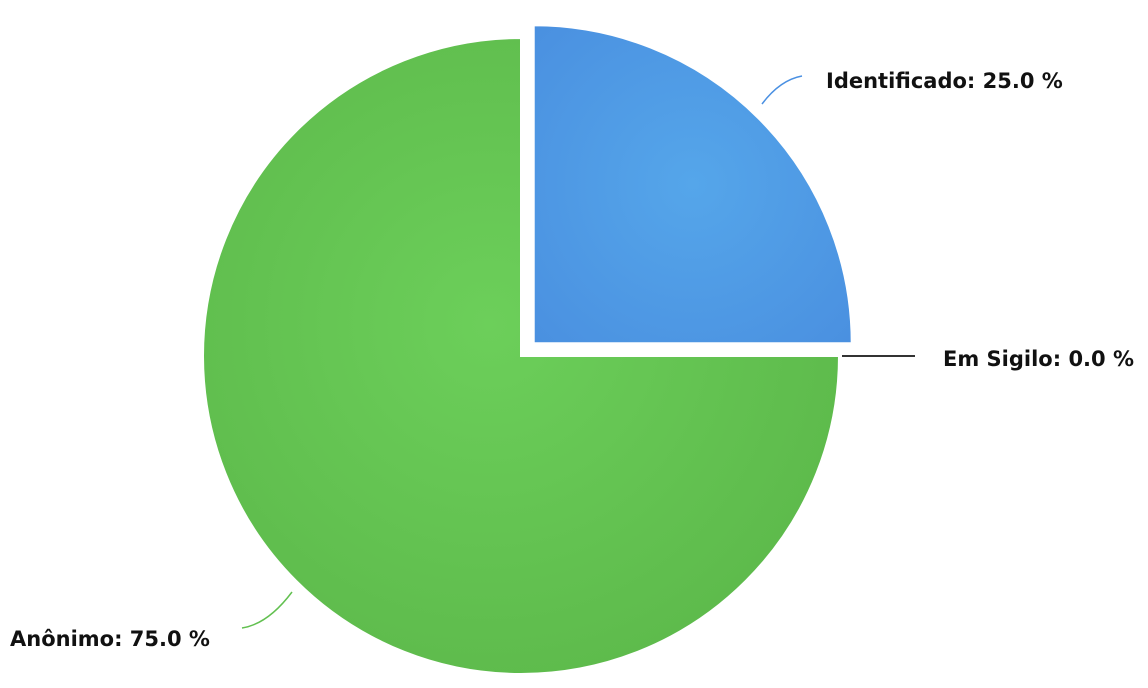 This screenshot has height=688, width=1148. What do you see at coordinates (267, 610) in the screenshot?
I see `leader-line-anonimo` at bounding box center [267, 610].